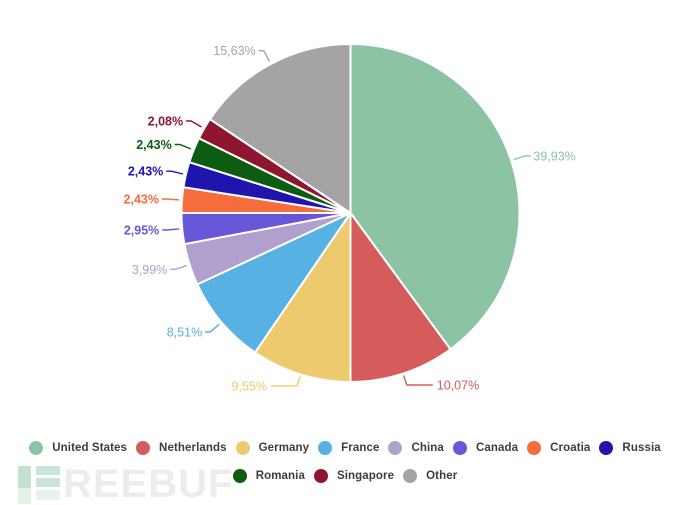 The height and width of the screenshot is (505, 690). I want to click on slice-leader-france, so click(212, 328).